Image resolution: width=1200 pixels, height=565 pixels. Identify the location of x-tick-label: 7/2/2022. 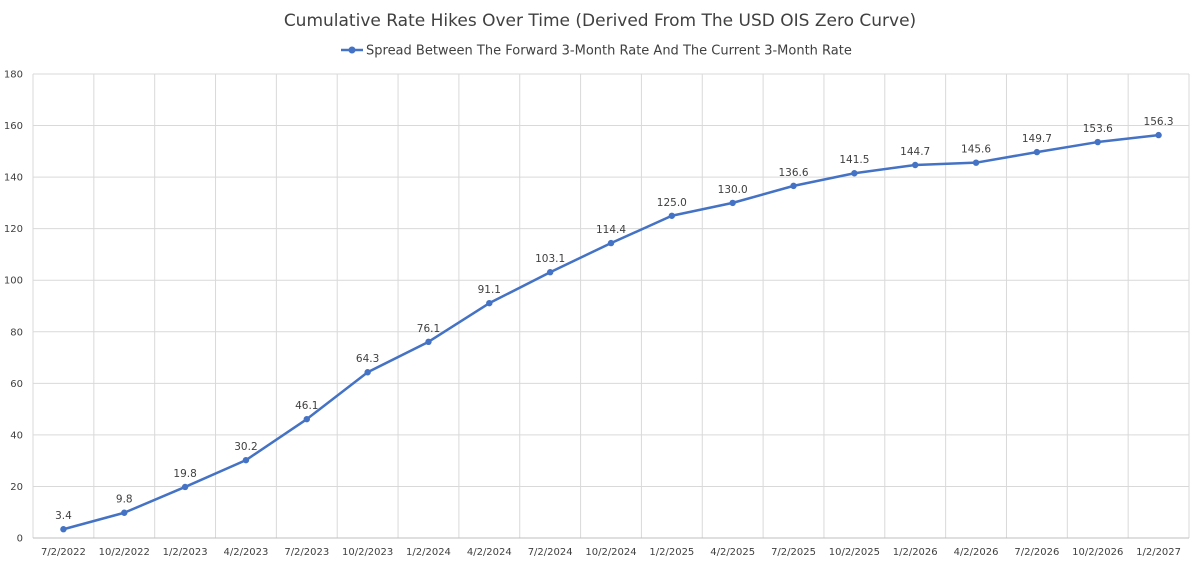
(63, 552).